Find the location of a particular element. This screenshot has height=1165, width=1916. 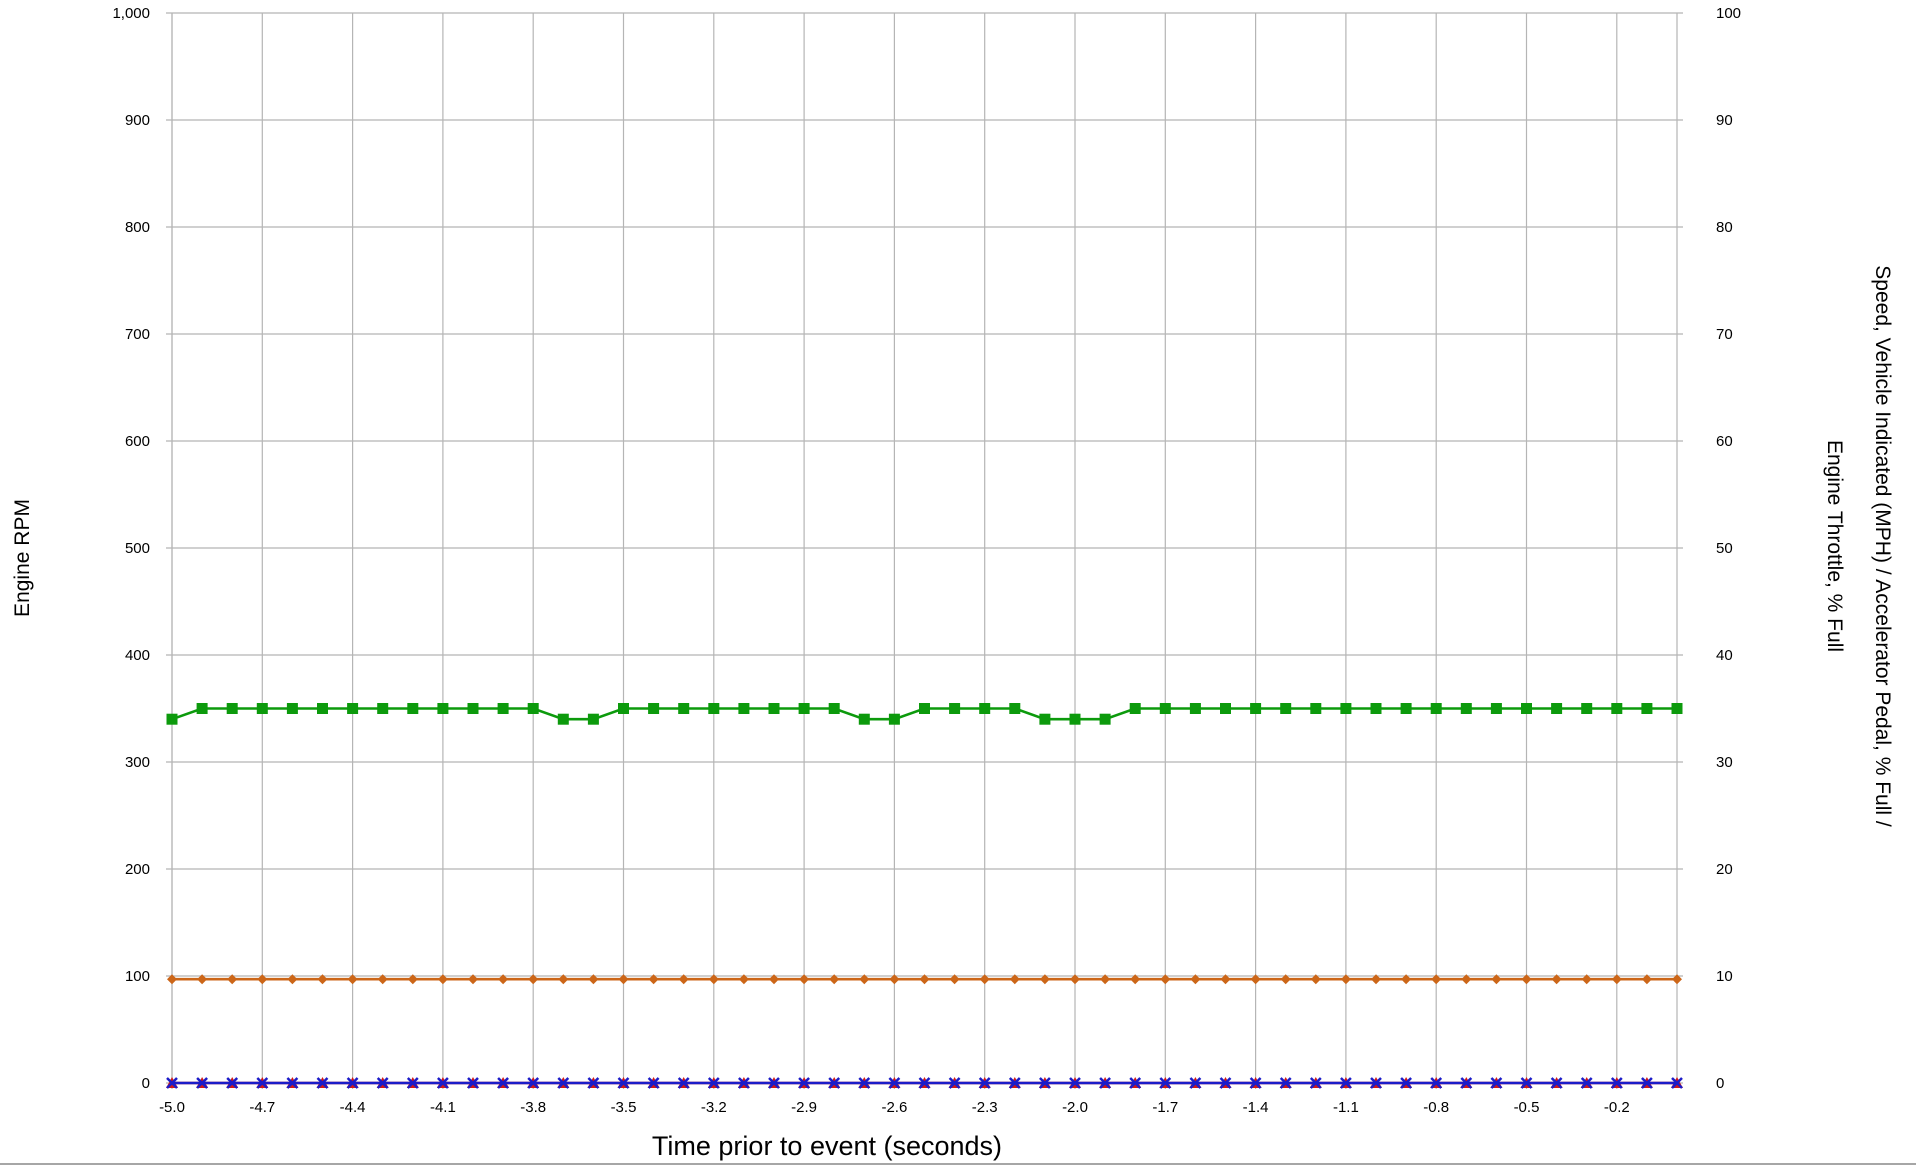

left-y-tick-label: 1,000 is located at coordinates (131, 13).